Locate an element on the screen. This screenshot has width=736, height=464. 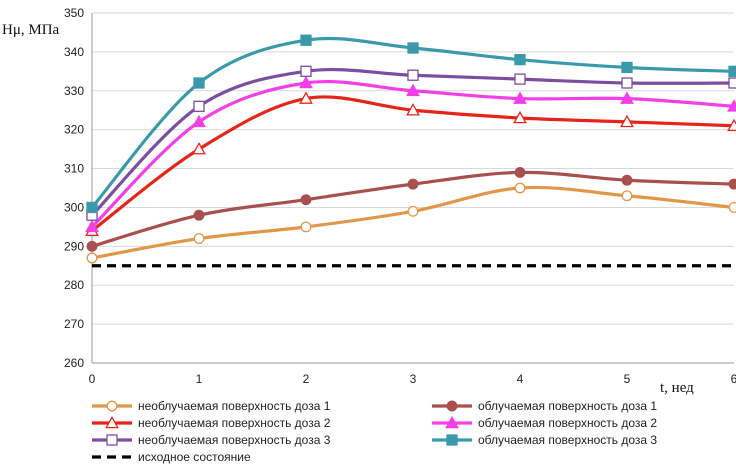
legend-label: исходное состояние is located at coordinates (194, 457).